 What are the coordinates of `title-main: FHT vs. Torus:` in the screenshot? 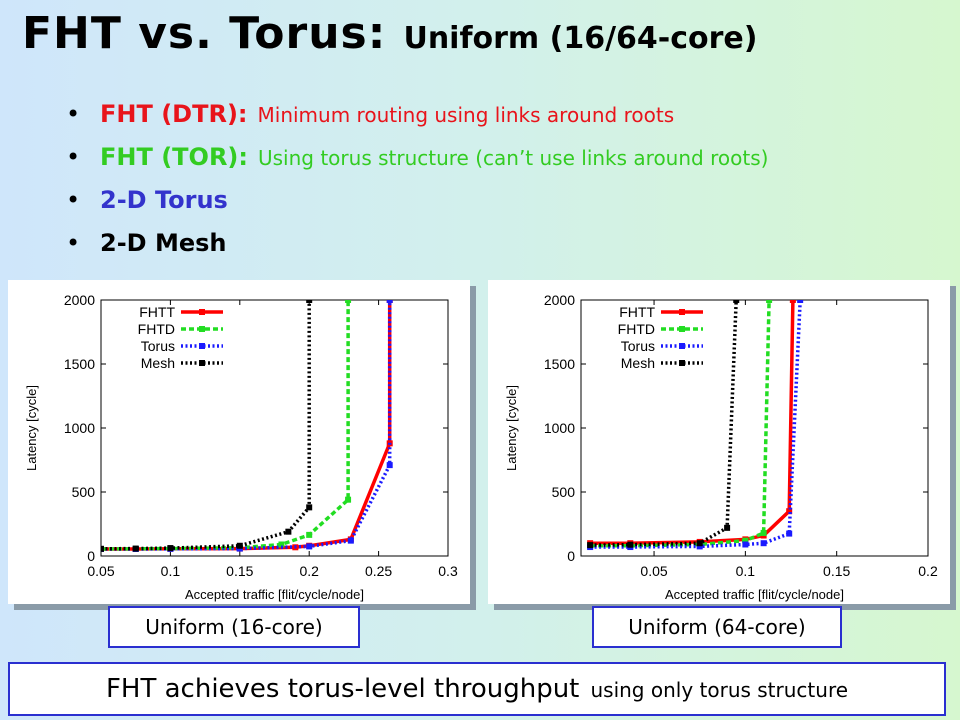 It's located at (204, 33).